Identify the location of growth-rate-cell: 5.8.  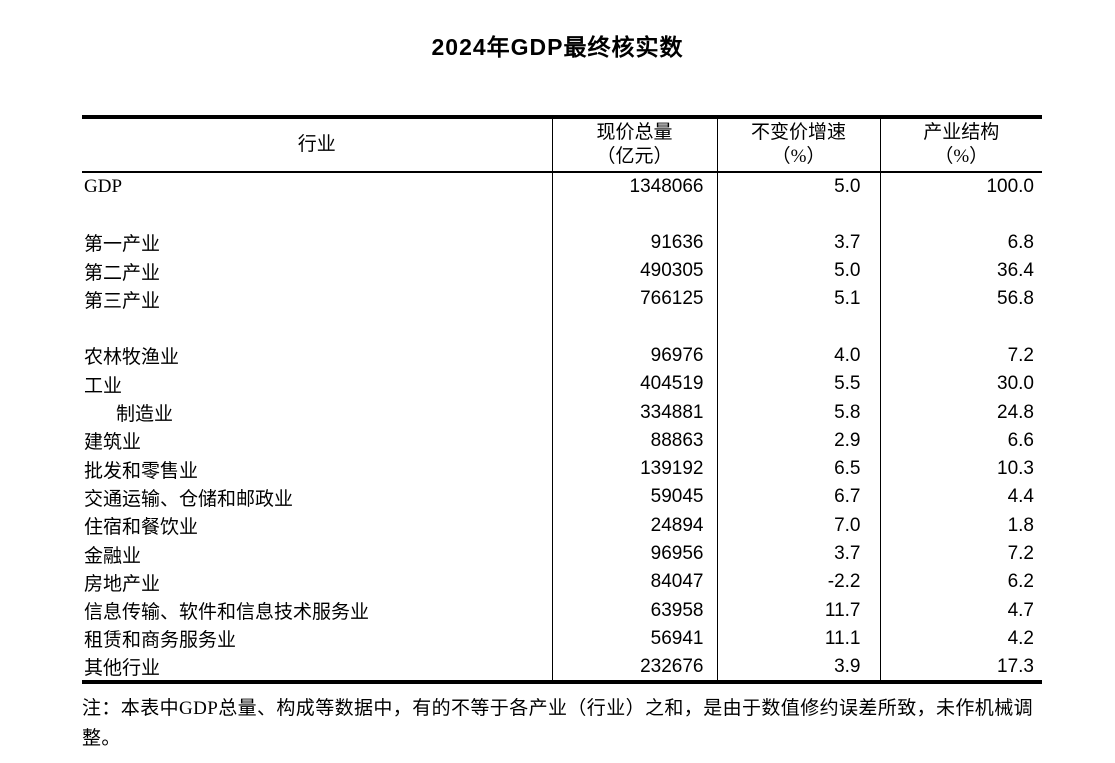
(798, 412).